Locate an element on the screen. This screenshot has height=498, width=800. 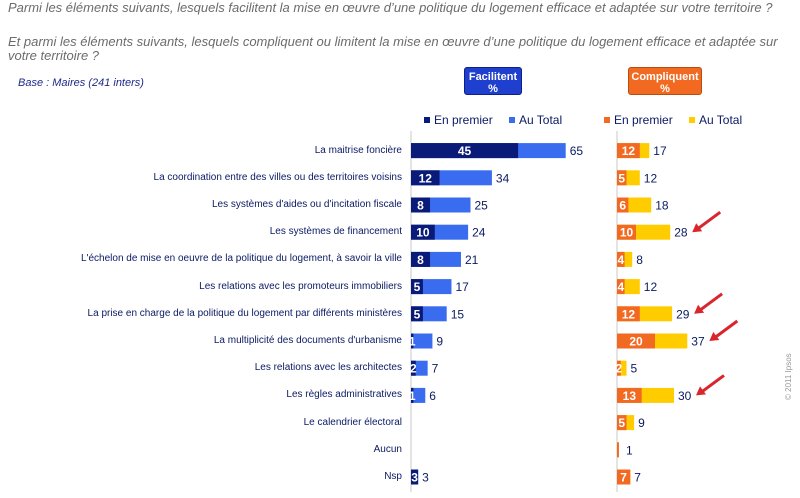
compliquent-first-value: 7 is located at coordinates (623, 478).